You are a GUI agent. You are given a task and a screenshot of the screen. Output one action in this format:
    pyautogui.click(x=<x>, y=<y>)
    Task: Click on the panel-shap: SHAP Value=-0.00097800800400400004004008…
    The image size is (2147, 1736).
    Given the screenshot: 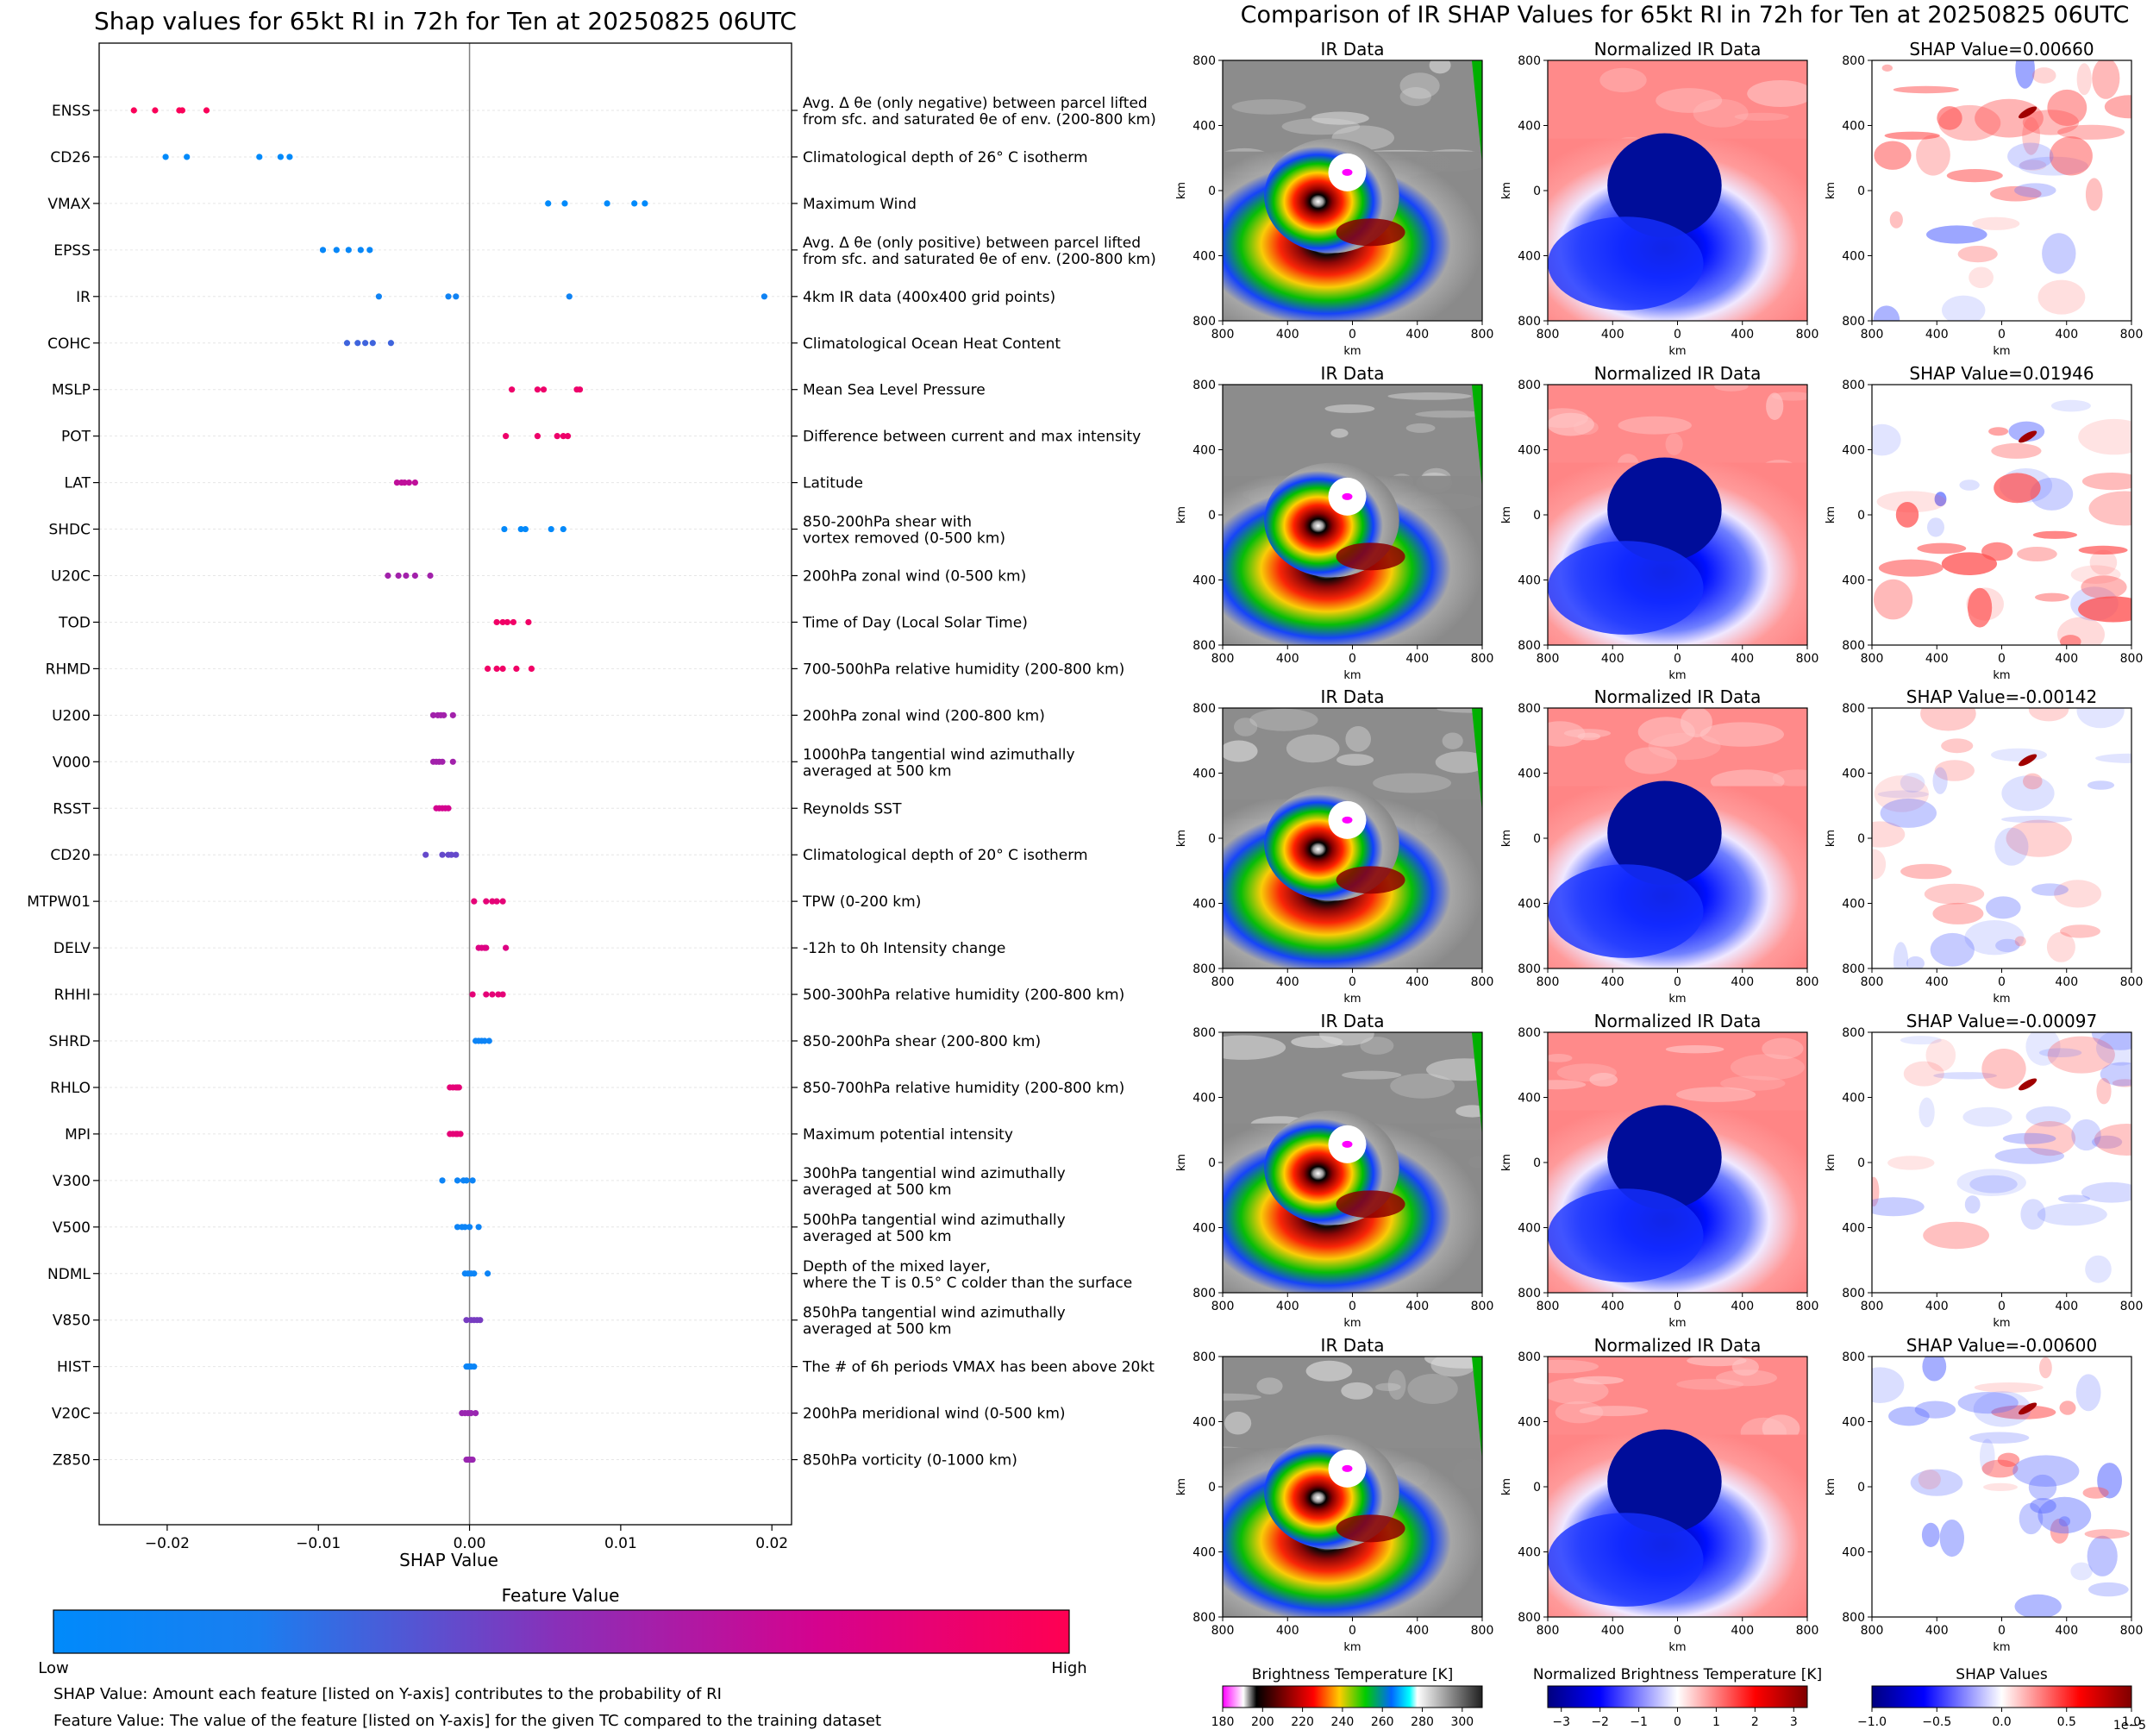 What is the action you would take?
    pyautogui.click(x=1986, y=1170)
    